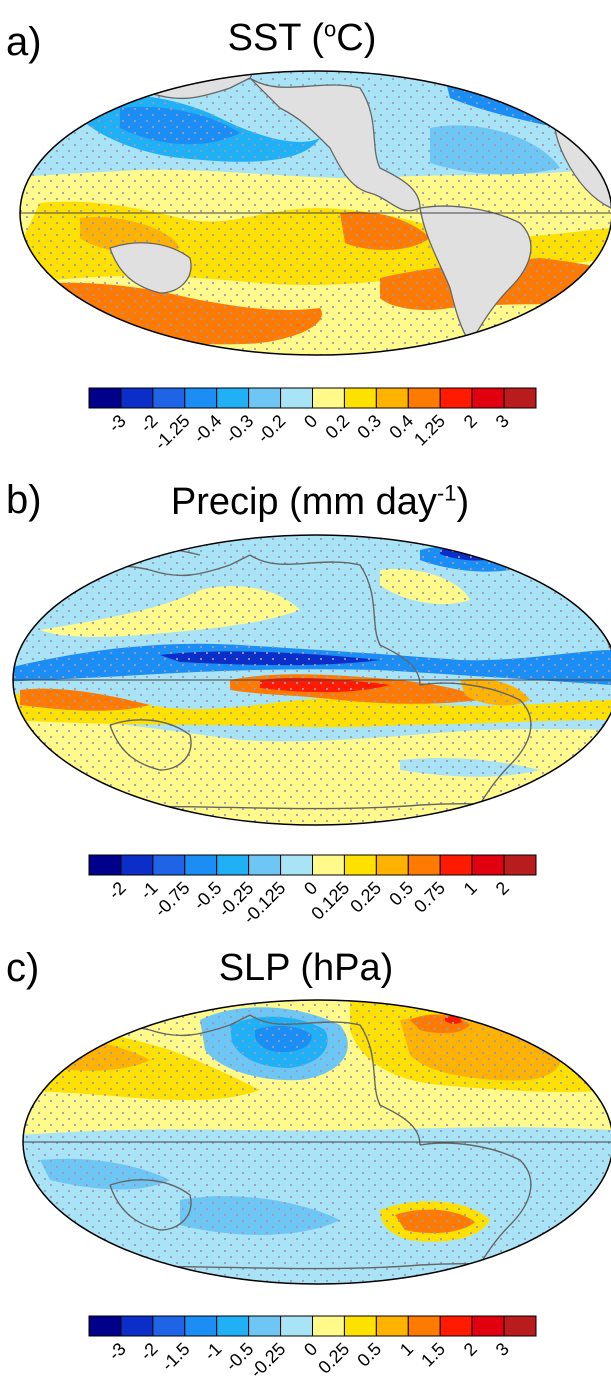 This screenshot has height=1384, width=611. What do you see at coordinates (356, 38) in the screenshot?
I see `title-end: C)` at bounding box center [356, 38].